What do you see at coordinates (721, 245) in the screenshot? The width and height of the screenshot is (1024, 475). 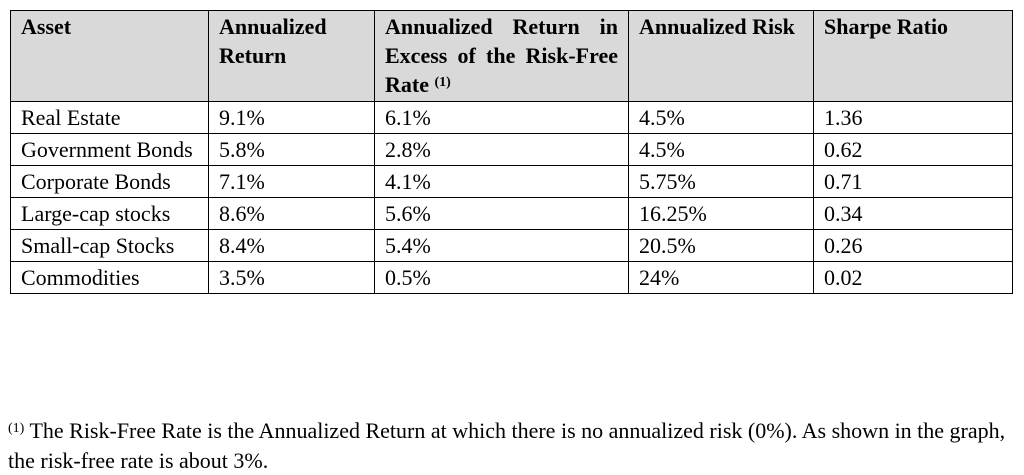 I see `table-cell: 20.5%` at bounding box center [721, 245].